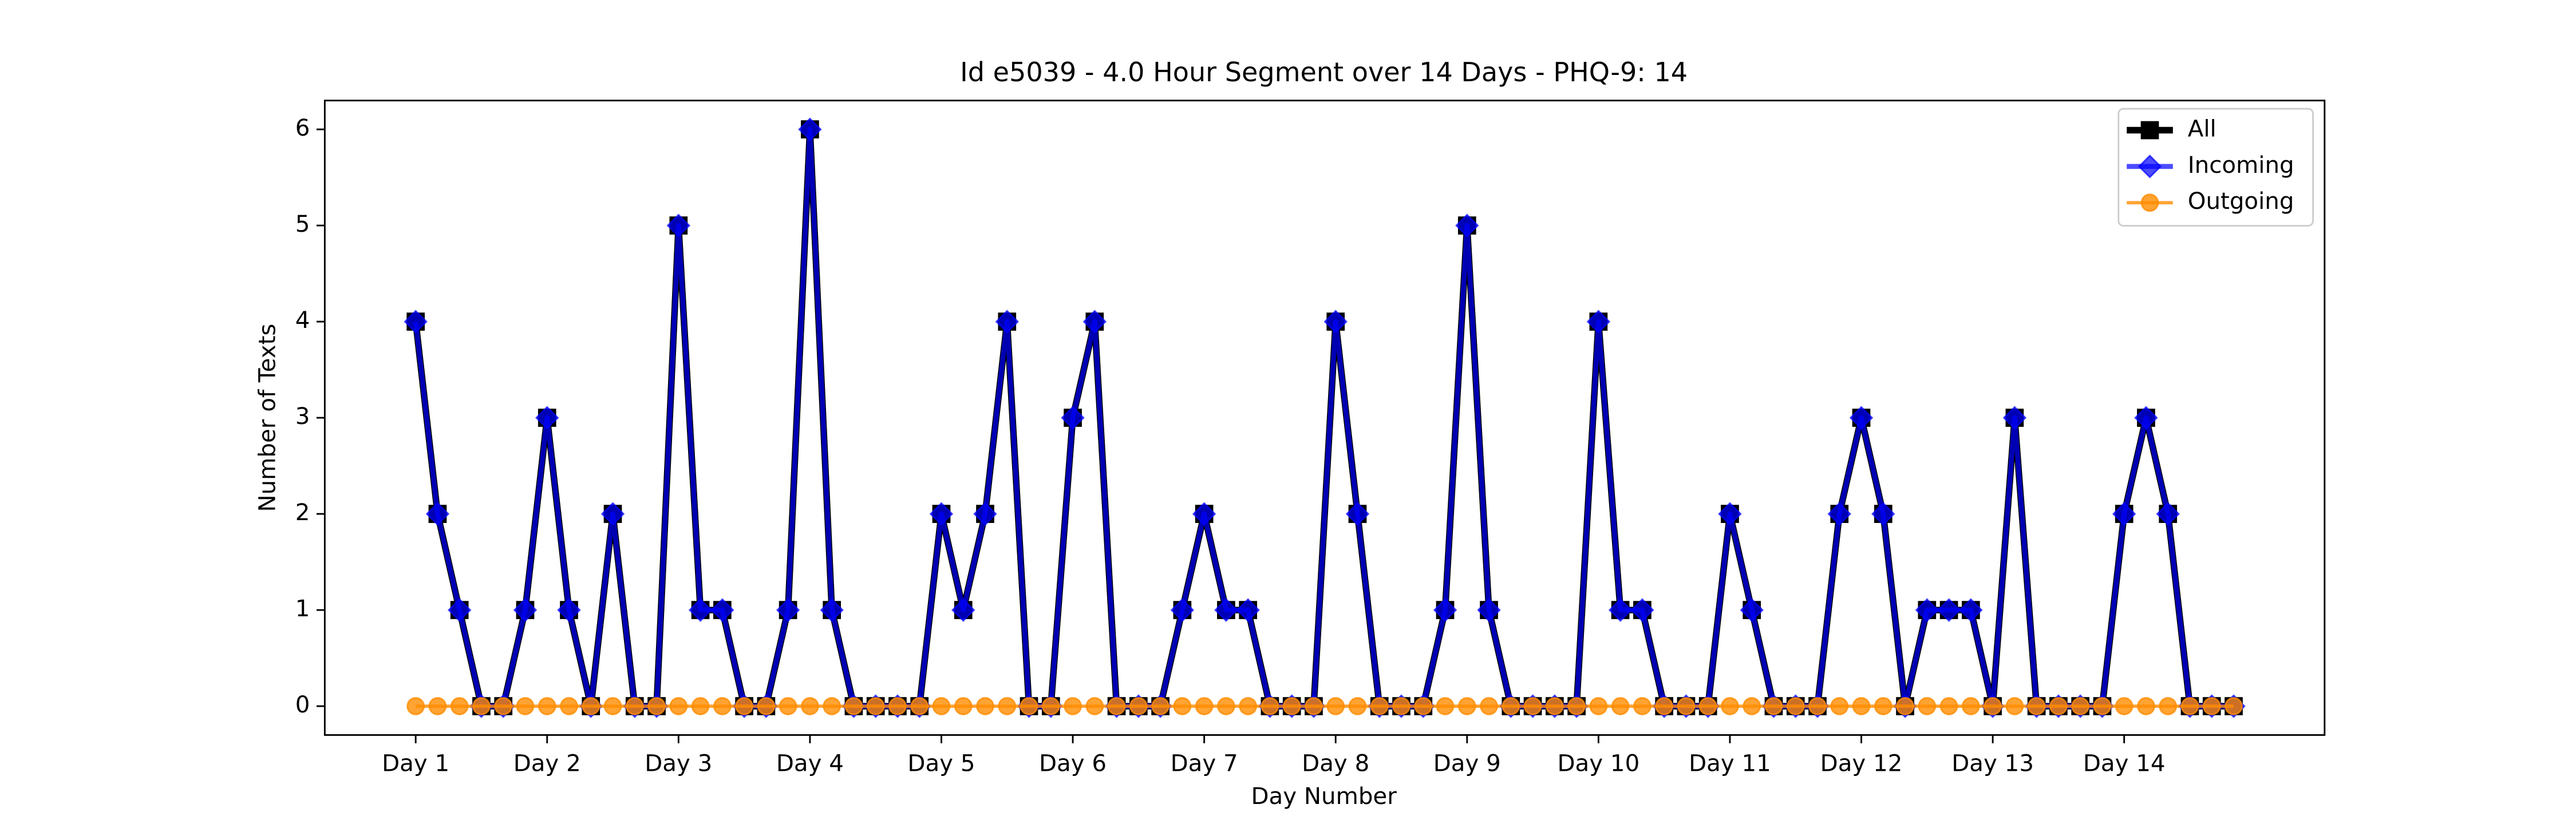 The height and width of the screenshot is (824, 2576). Describe the element at coordinates (2241, 165) in the screenshot. I see `legend-label: Incoming` at that location.